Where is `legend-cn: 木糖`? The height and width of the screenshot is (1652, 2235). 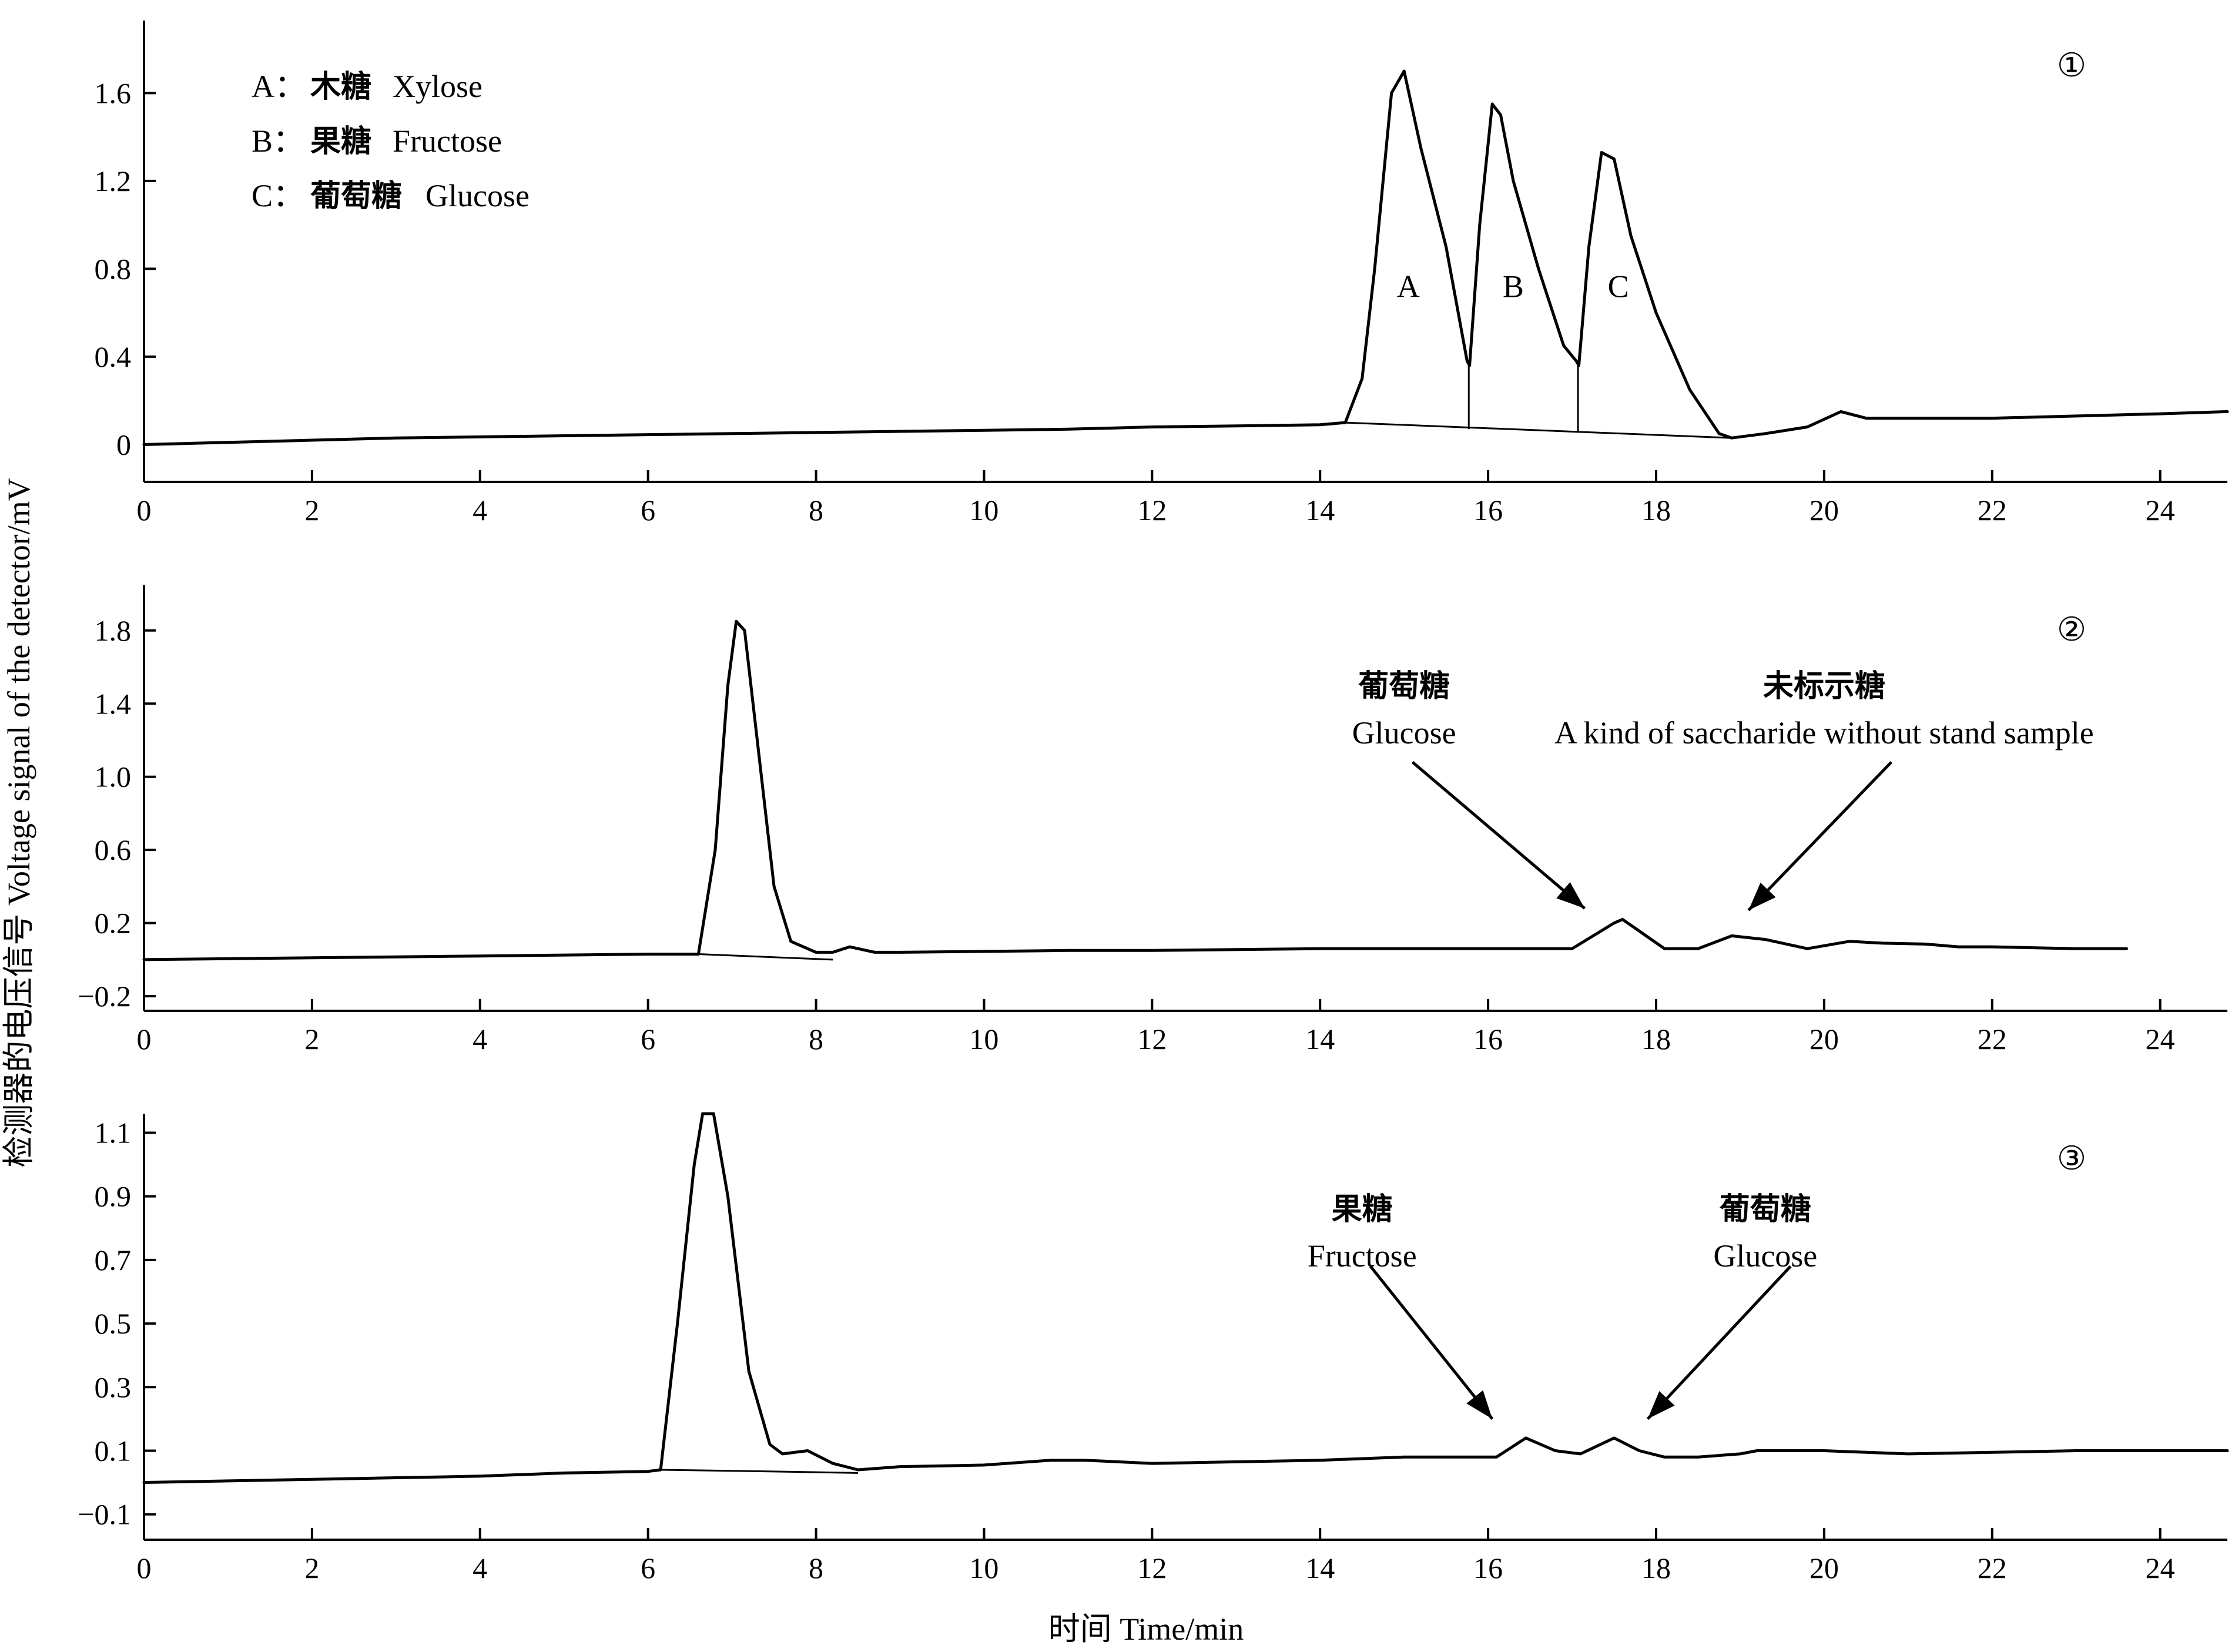 legend-cn: 木糖 is located at coordinates (340, 87).